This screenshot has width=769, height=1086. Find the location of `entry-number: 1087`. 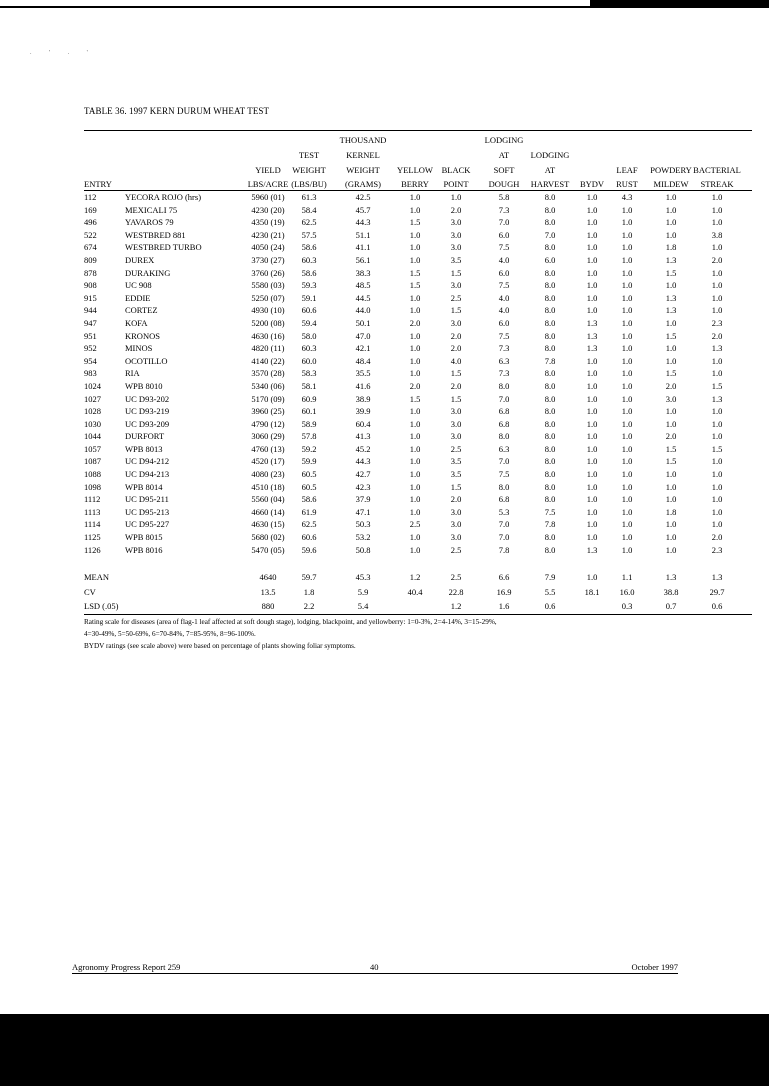

entry-number: 1087 is located at coordinates (92, 461).